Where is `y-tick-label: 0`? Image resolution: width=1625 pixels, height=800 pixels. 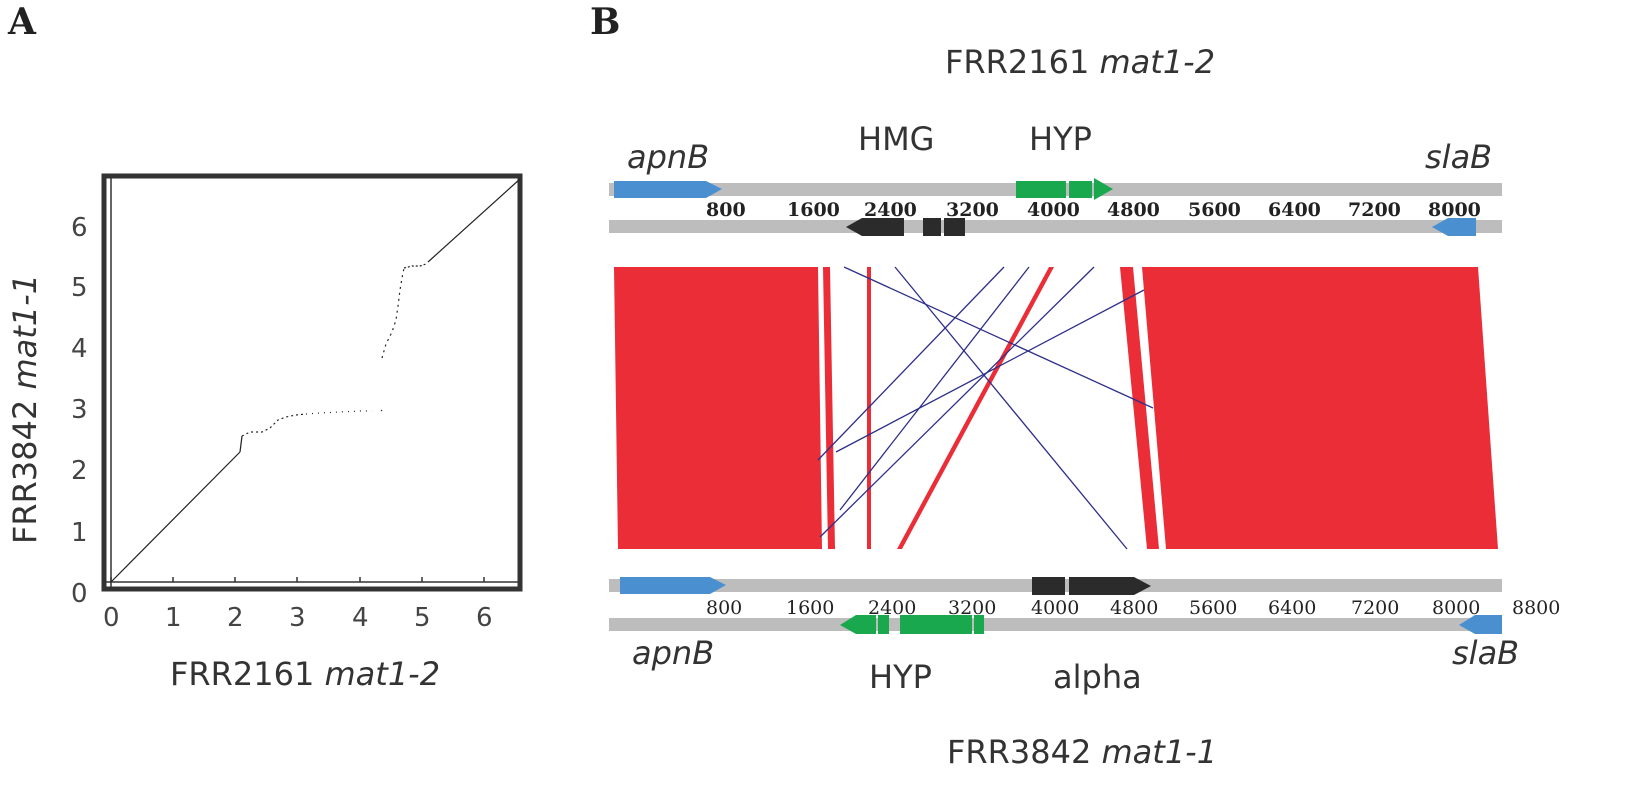
y-tick-label: 0 is located at coordinates (79, 594).